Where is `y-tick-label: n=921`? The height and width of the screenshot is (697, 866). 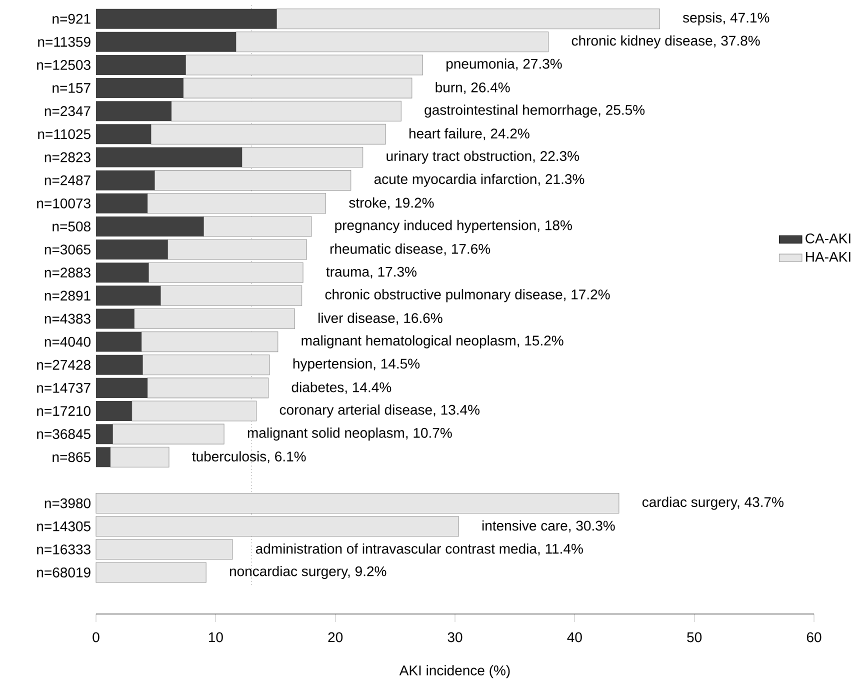
y-tick-label: n=921 is located at coordinates (71, 19).